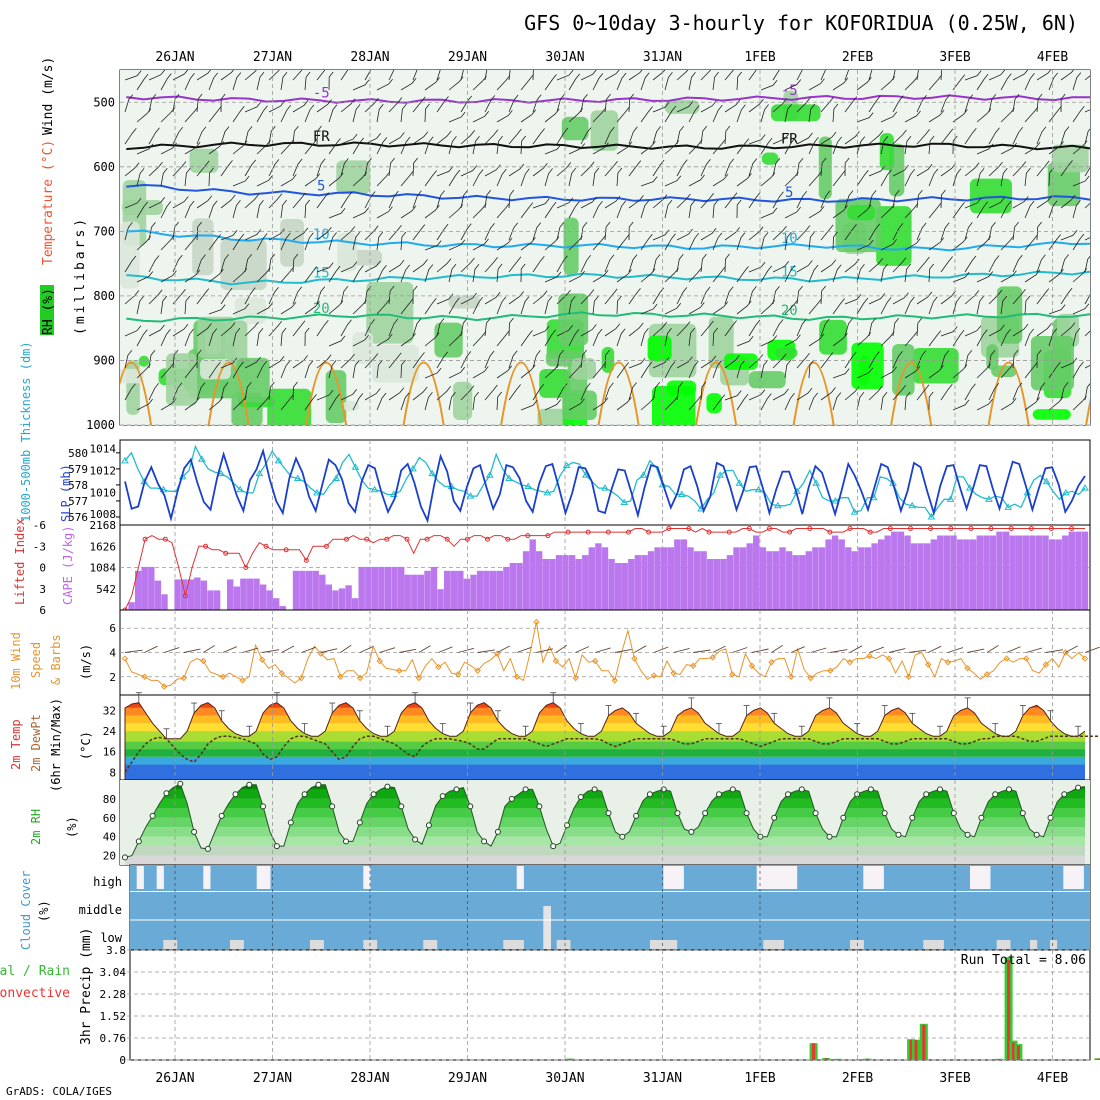 The width and height of the screenshot is (1100, 1100). What do you see at coordinates (16, 661) in the screenshot?
I see `wind10m-label: 10m Wind` at bounding box center [16, 661].